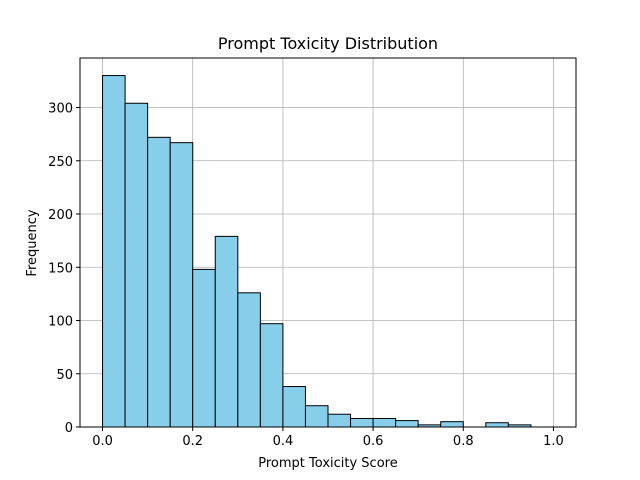 The width and height of the screenshot is (640, 480). Describe the element at coordinates (69, 428) in the screenshot. I see `y-tick-label: 0` at that location.